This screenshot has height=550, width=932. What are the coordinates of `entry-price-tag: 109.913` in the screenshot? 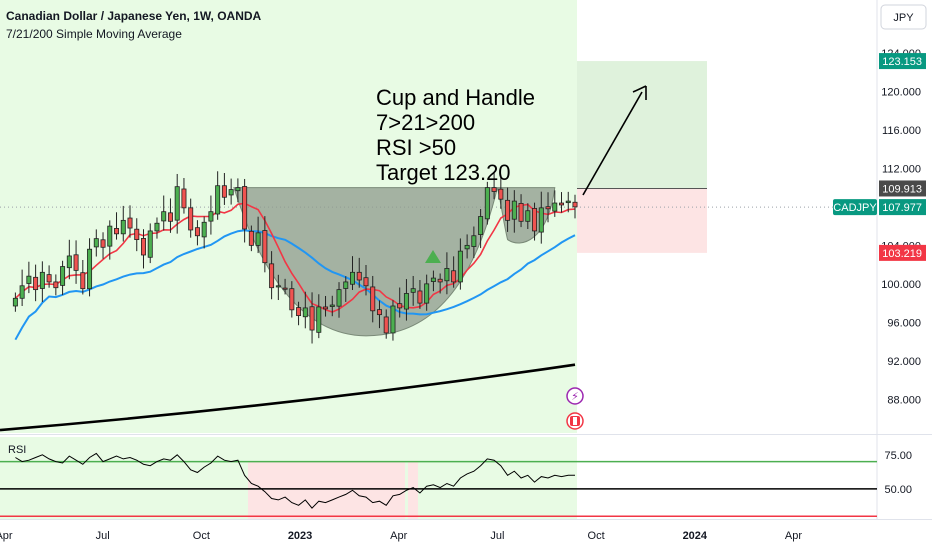 It's located at (902, 189).